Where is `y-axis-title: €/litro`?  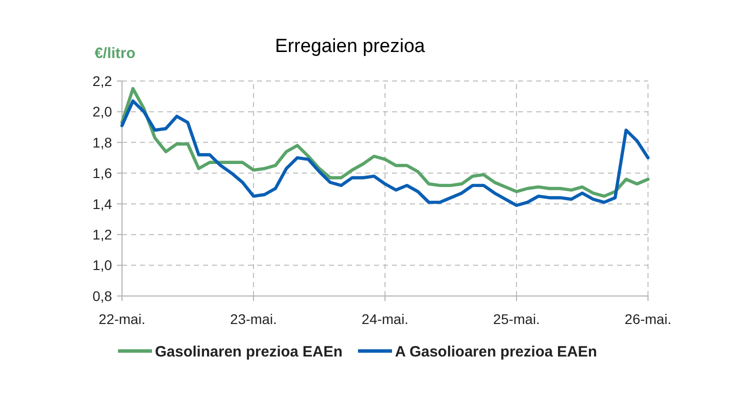 y-axis-title: €/litro is located at coordinates (115, 53).